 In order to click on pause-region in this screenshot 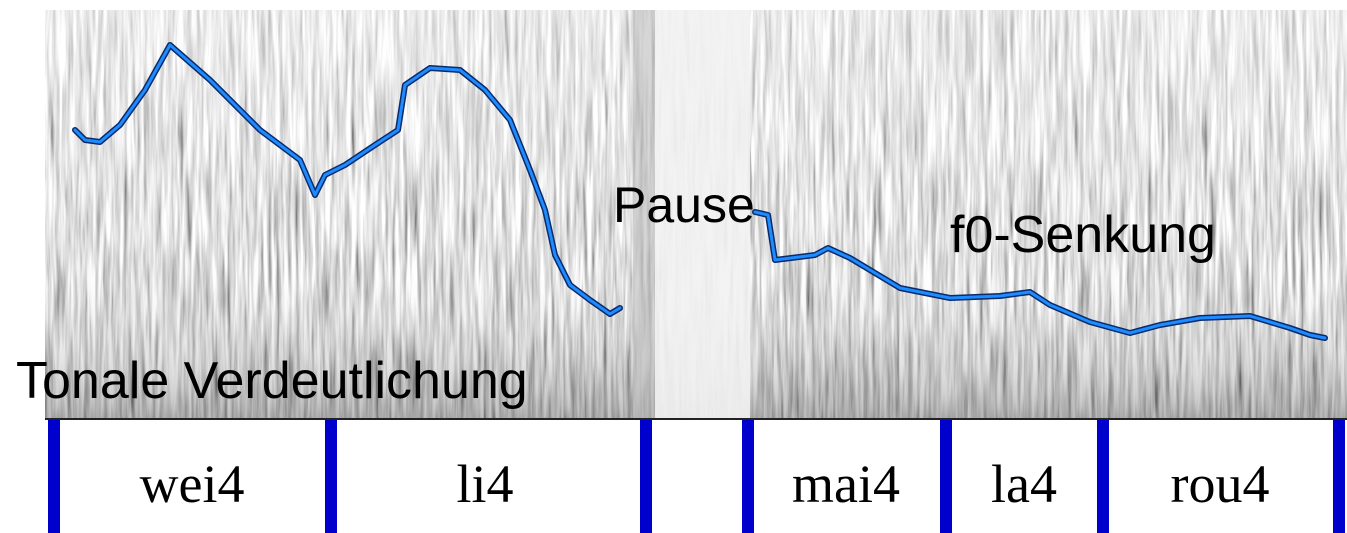, I will do `click(702, 214)`.